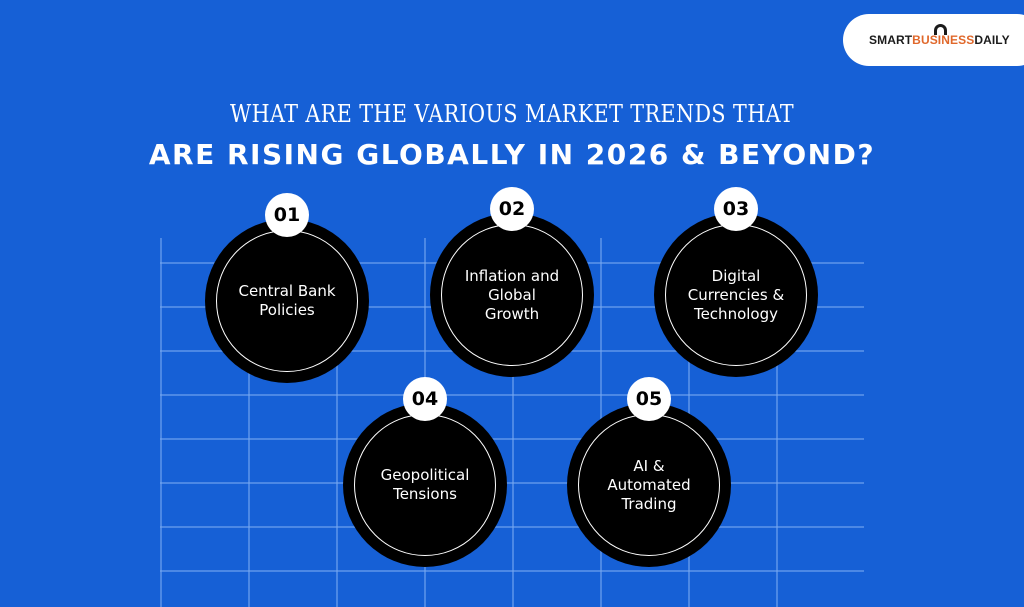  I want to click on logo-smart-text: SMART, so click(891, 40).